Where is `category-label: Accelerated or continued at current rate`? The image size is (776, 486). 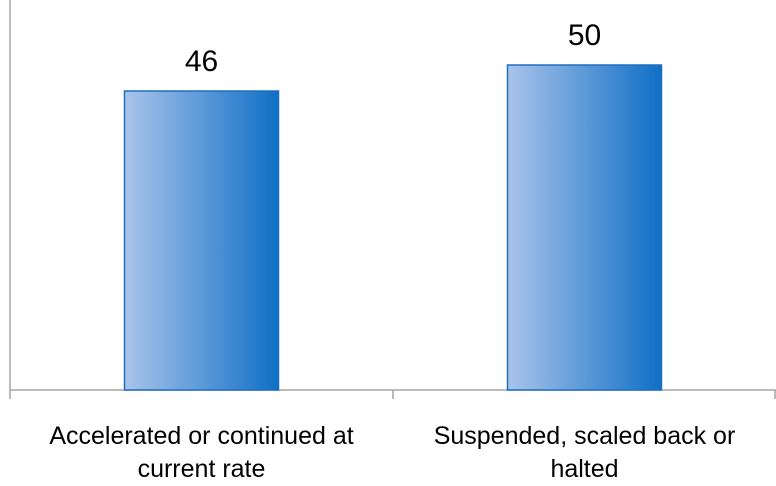
category-label: Accelerated or continued at current rate is located at coordinates (201, 452).